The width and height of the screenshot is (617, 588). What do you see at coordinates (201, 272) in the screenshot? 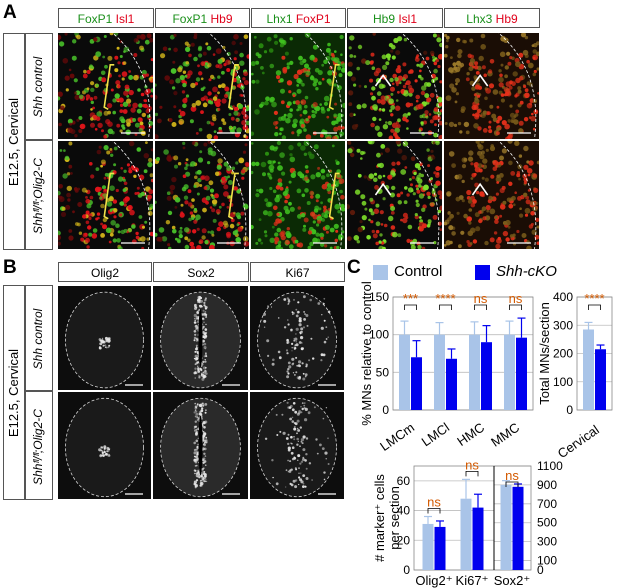
I see `panel-b-column-header: Sox2` at bounding box center [201, 272].